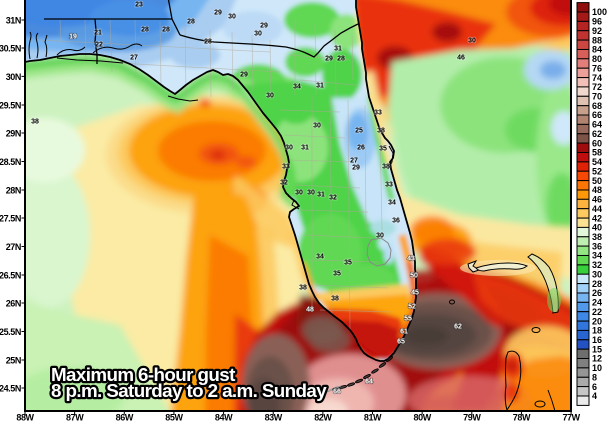 The image size is (610, 426). What do you see at coordinates (13, 191) in the screenshot?
I see `svg-text: 28N` at bounding box center [13, 191].